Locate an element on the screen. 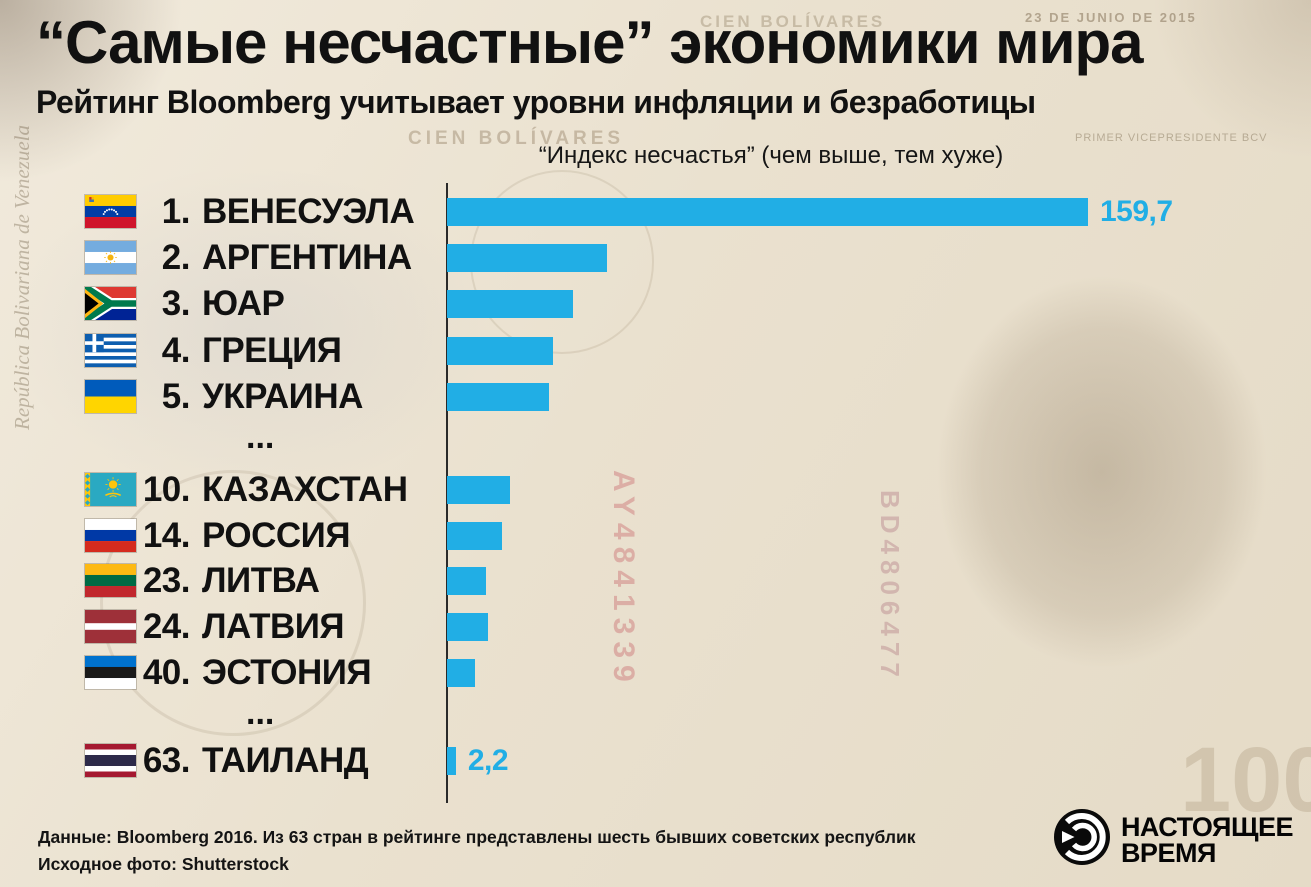 The height and width of the screenshot is (887, 1311). bar-group-ukraine is located at coordinates (498, 397).